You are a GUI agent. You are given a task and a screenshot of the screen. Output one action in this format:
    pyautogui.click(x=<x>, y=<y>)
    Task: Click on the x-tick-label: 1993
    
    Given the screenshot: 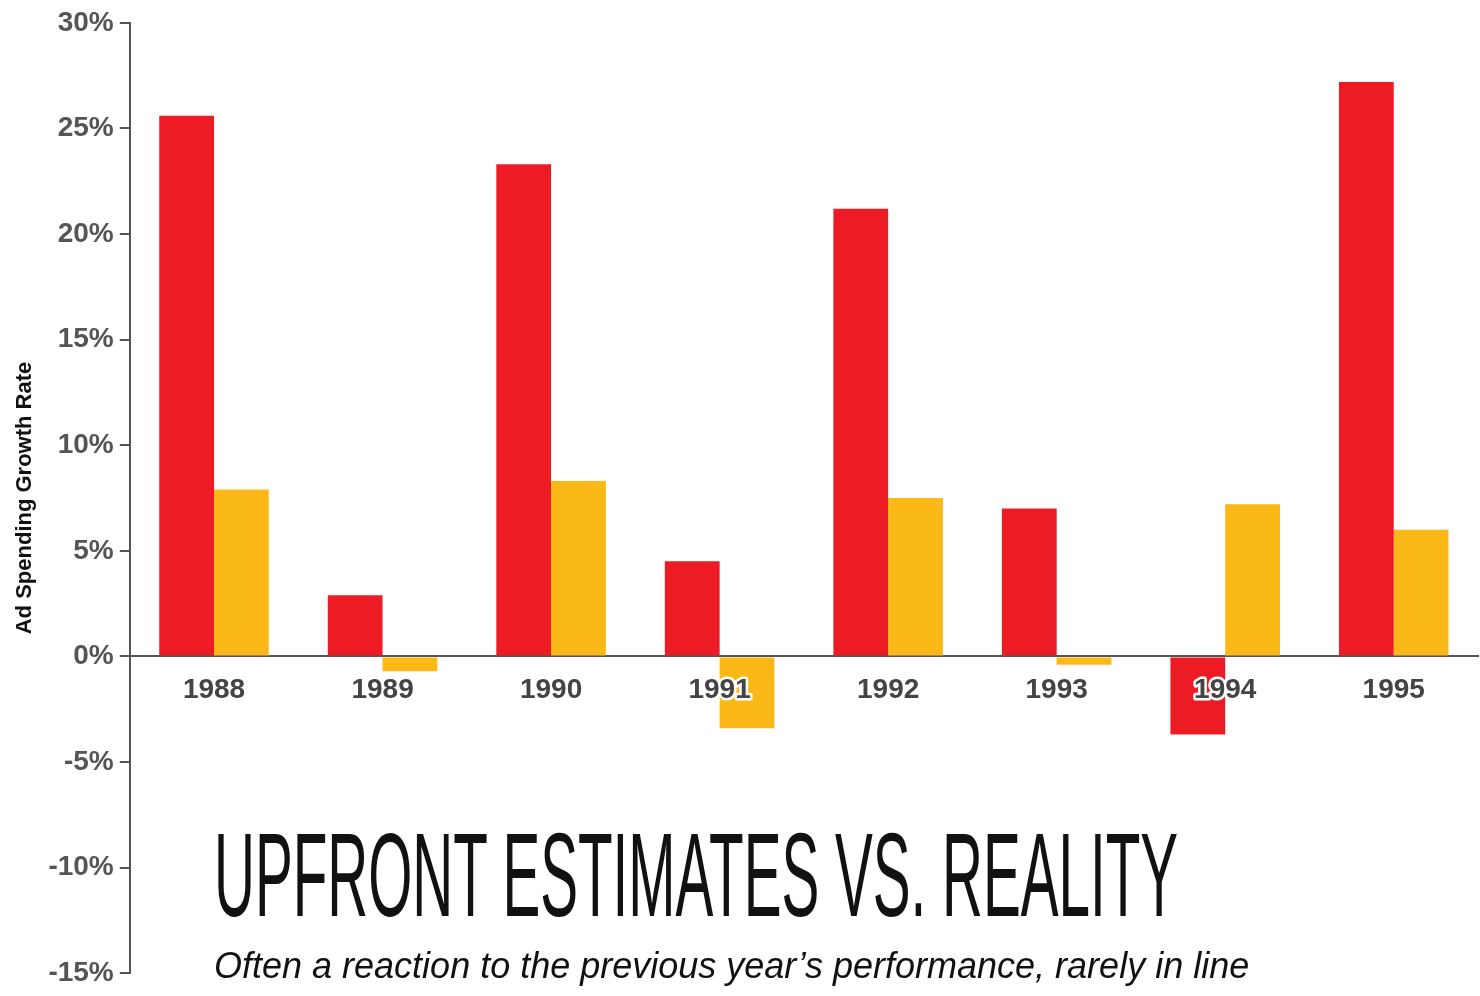 What is the action you would take?
    pyautogui.click(x=1056, y=689)
    